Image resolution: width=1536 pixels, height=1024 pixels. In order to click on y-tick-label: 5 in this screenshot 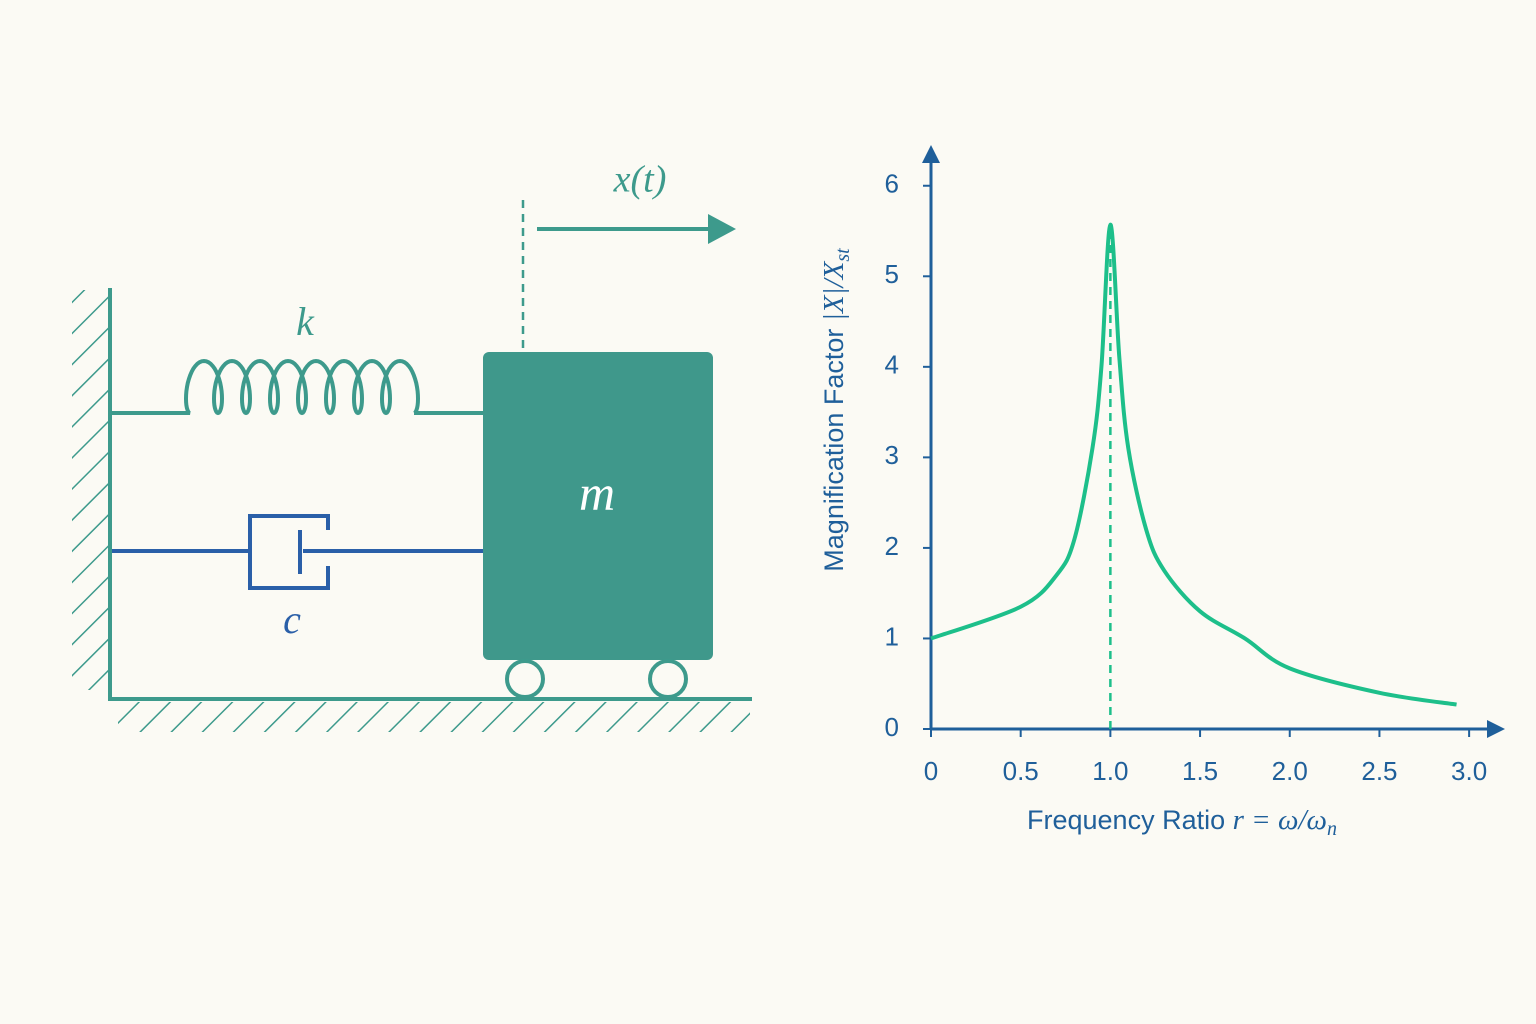, I will do `click(892, 274)`.